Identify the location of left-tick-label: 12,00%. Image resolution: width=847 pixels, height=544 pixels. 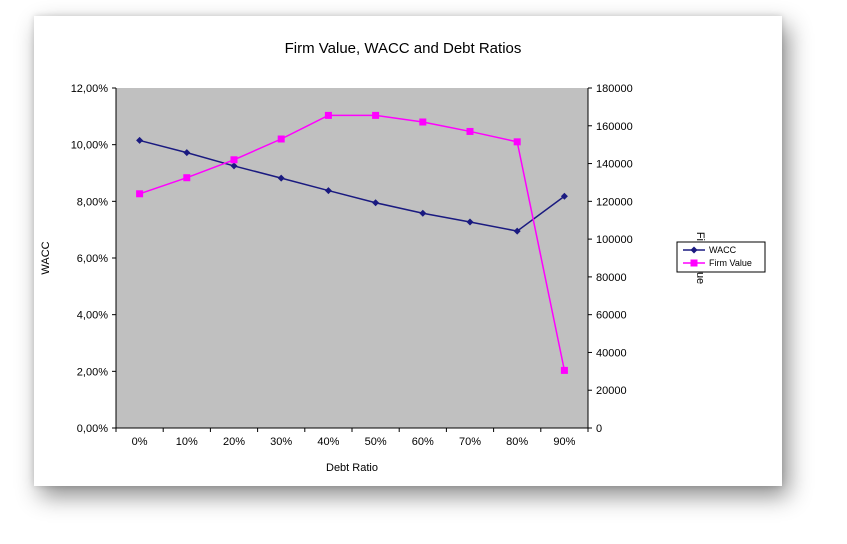
(90, 89).